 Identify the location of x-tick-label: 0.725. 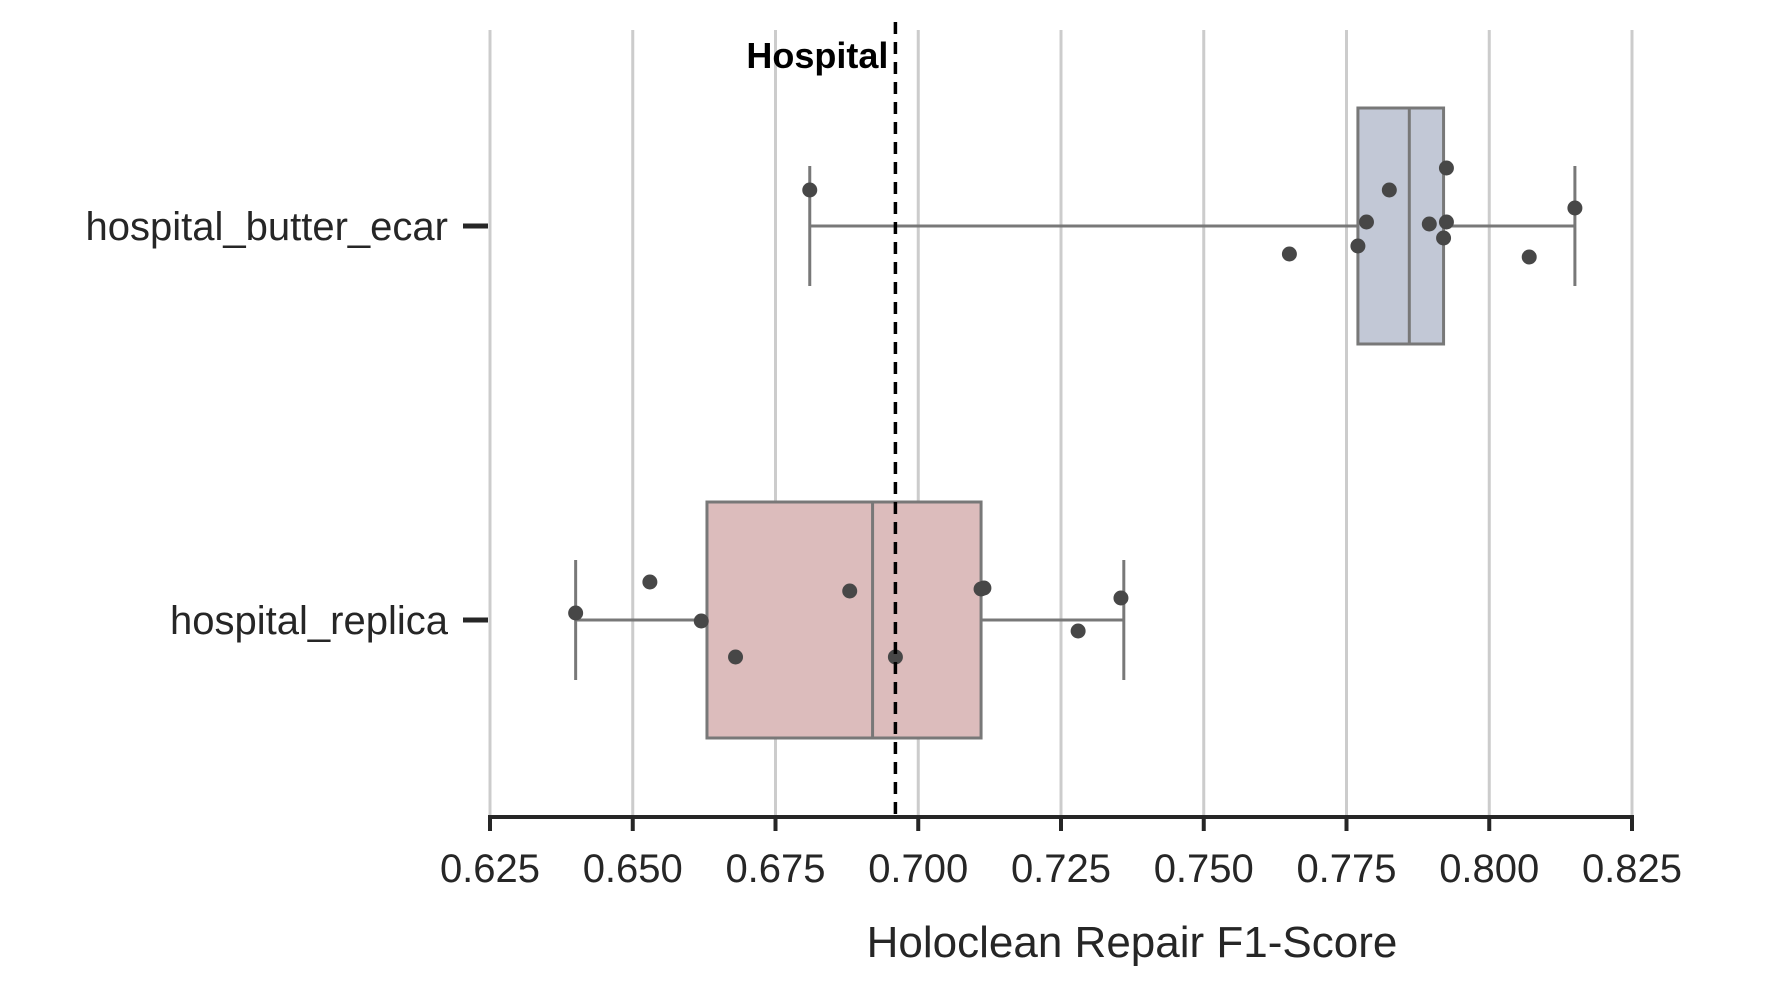
(1061, 869).